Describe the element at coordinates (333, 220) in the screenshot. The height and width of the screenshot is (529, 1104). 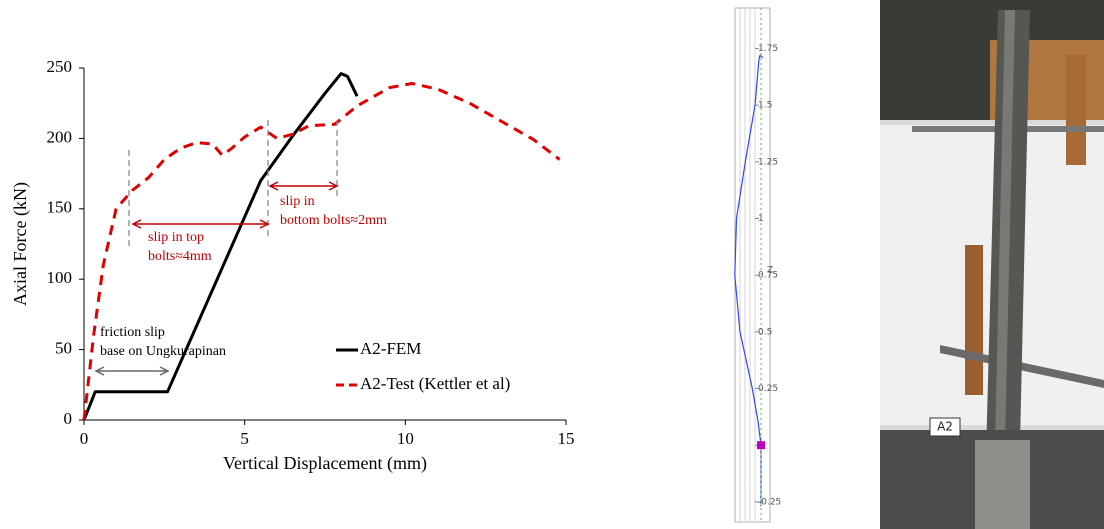
I see `annotation: bottom bolts≈2mm` at that location.